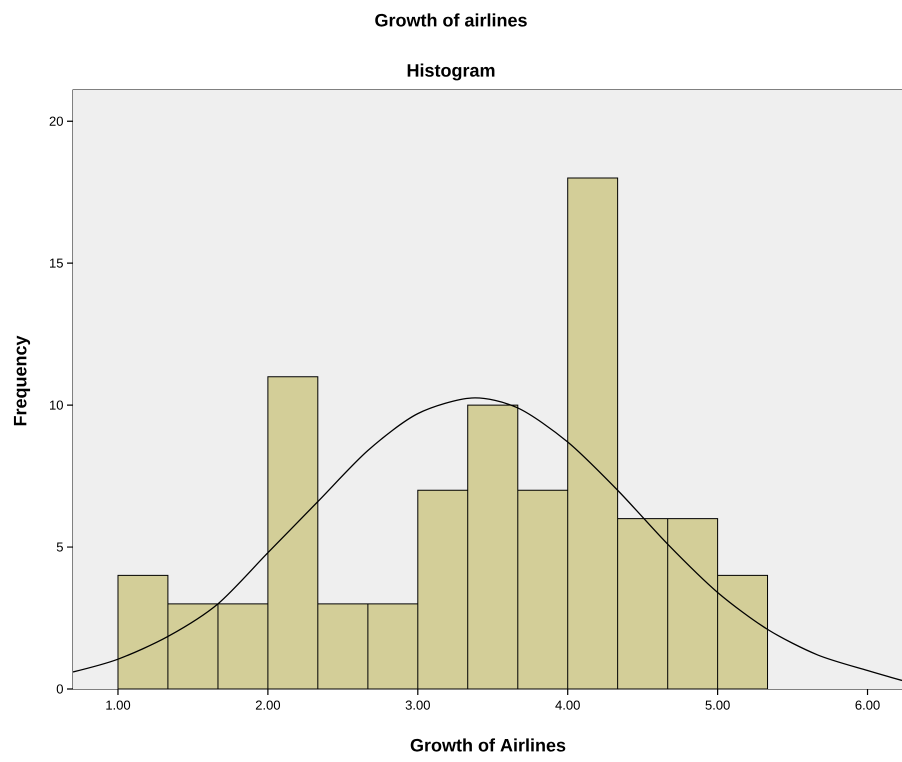 The width and height of the screenshot is (902, 762). Describe the element at coordinates (567, 705) in the screenshot. I see `x-tick-label: 4.00` at that location.